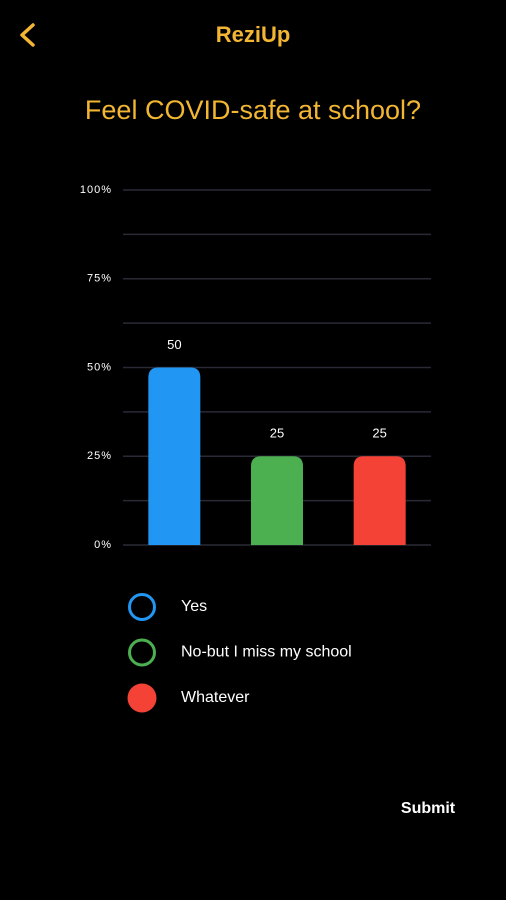 The height and width of the screenshot is (900, 506). Describe the element at coordinates (174, 344) in the screenshot. I see `value-label: 50` at that location.